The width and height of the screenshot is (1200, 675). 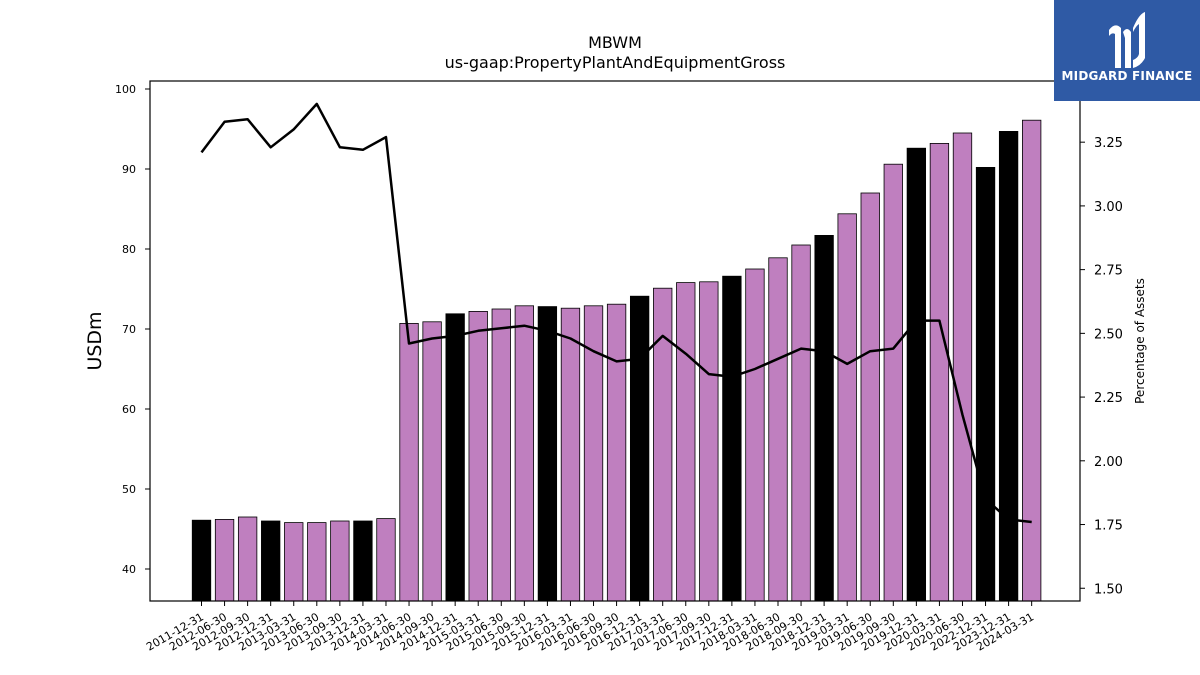 I want to click on y-tick-label: 80, so click(x=129, y=249).